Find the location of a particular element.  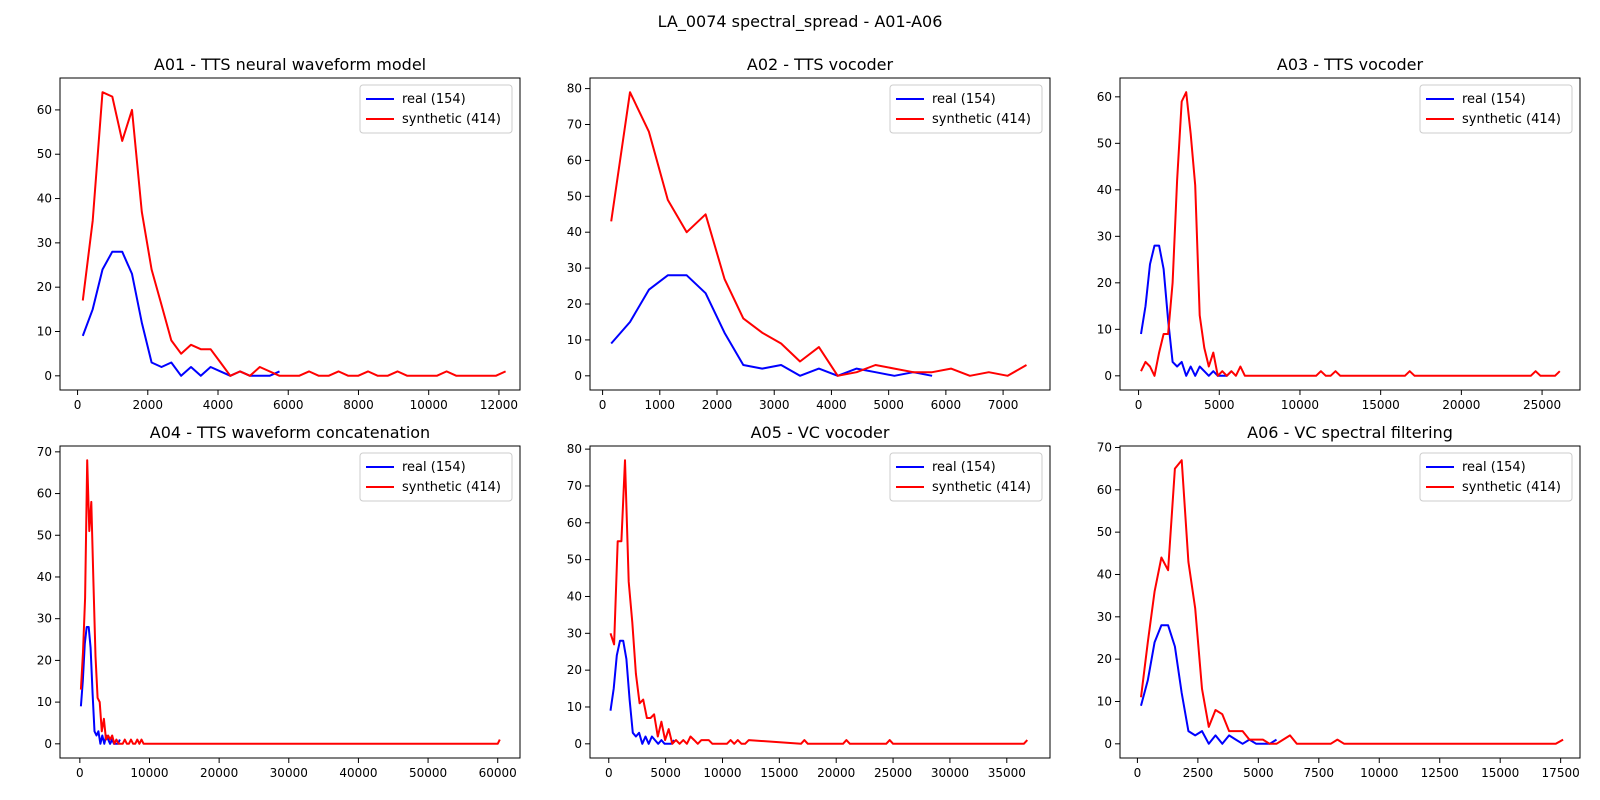

x-tick-label: 4000 is located at coordinates (218, 405).